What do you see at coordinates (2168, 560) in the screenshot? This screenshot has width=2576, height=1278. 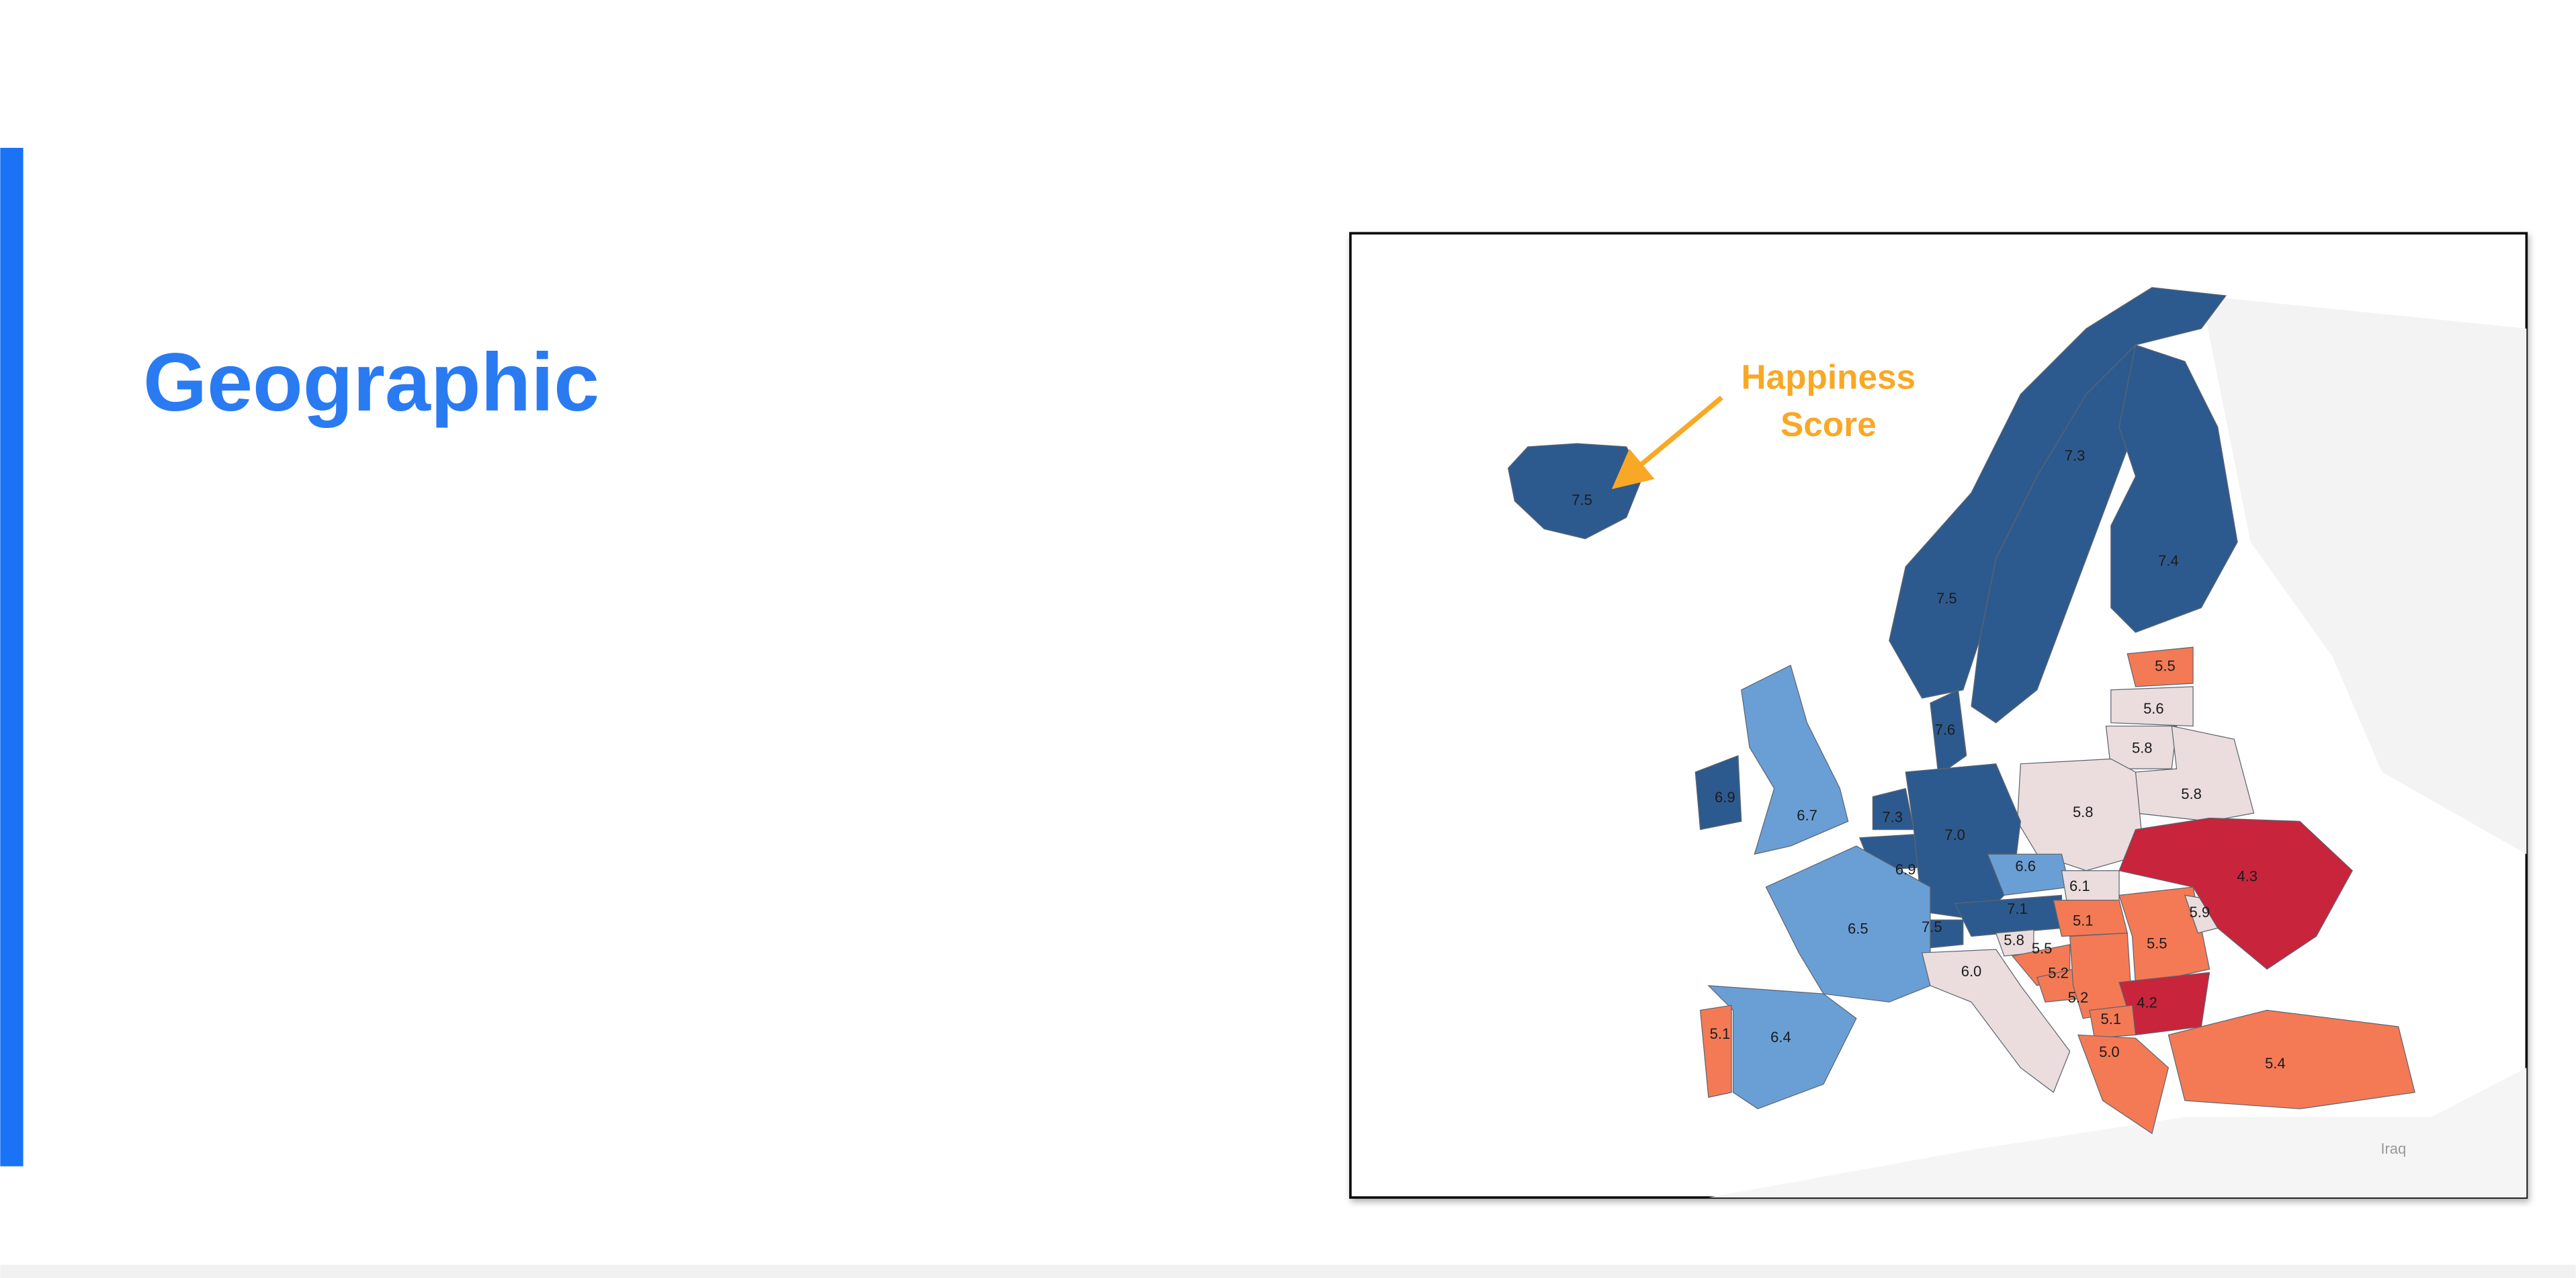 I see `country-score: 7.4` at bounding box center [2168, 560].